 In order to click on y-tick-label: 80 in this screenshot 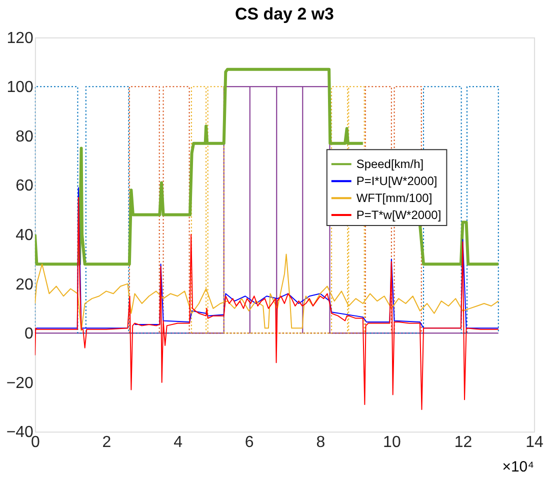, I will do `click(25, 137)`.